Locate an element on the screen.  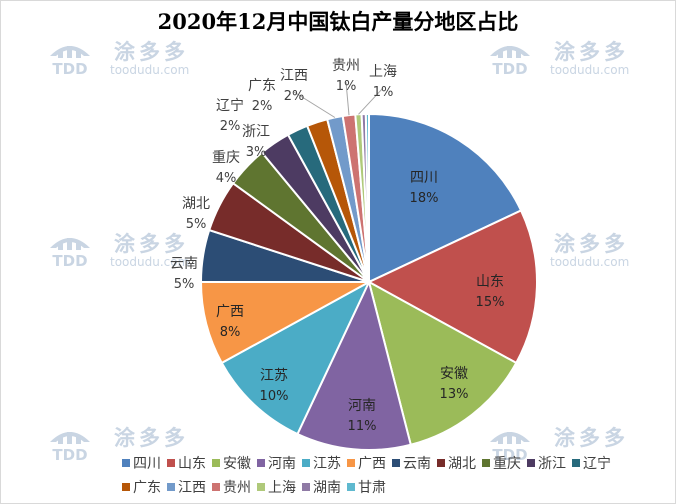
watermark: TDD 涂多多 toodudu.com is located at coordinates (580, 59).